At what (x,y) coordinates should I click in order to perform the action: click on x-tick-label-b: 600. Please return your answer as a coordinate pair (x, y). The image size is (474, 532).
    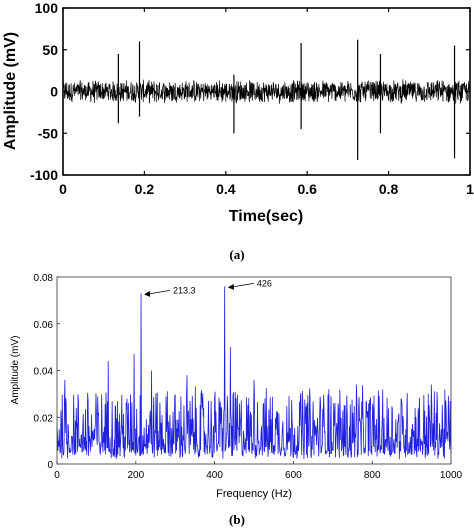
    Looking at the image, I should click on (293, 475).